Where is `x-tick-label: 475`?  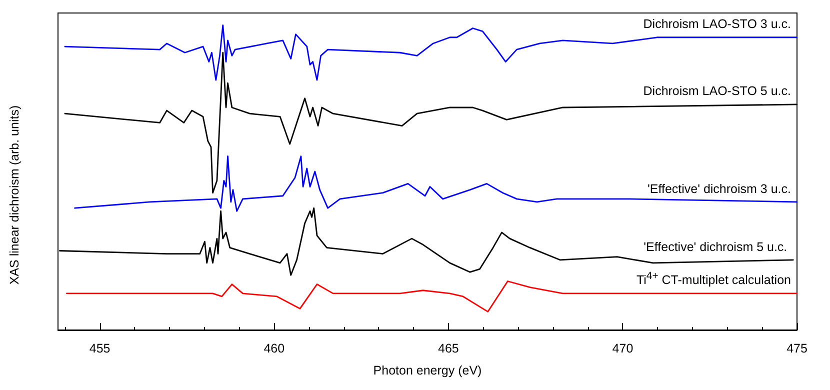 x-tick-label: 475 is located at coordinates (797, 349).